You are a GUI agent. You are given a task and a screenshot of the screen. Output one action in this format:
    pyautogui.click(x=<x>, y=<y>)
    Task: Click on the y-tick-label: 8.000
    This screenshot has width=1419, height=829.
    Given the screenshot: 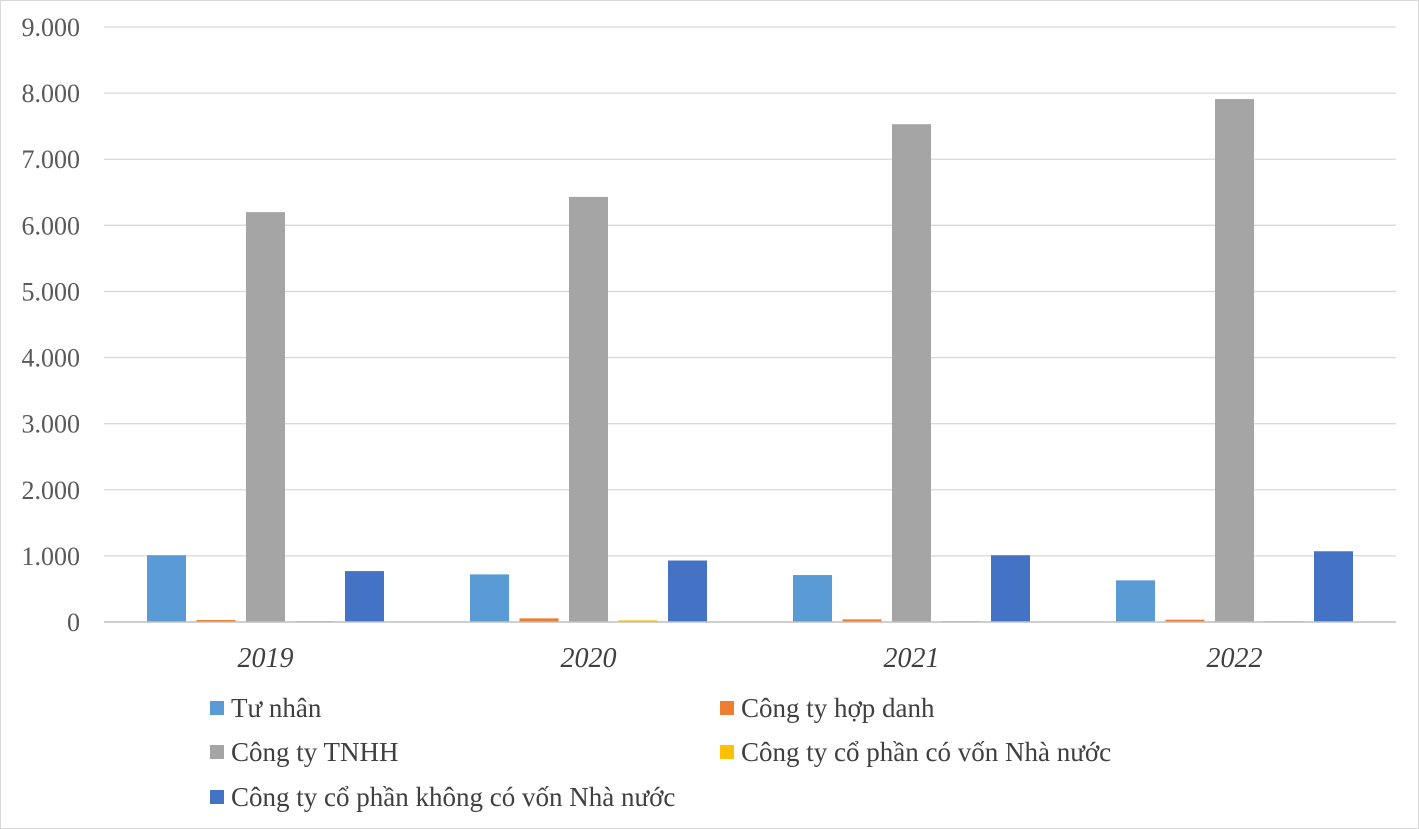 What is the action you would take?
    pyautogui.click(x=51, y=93)
    